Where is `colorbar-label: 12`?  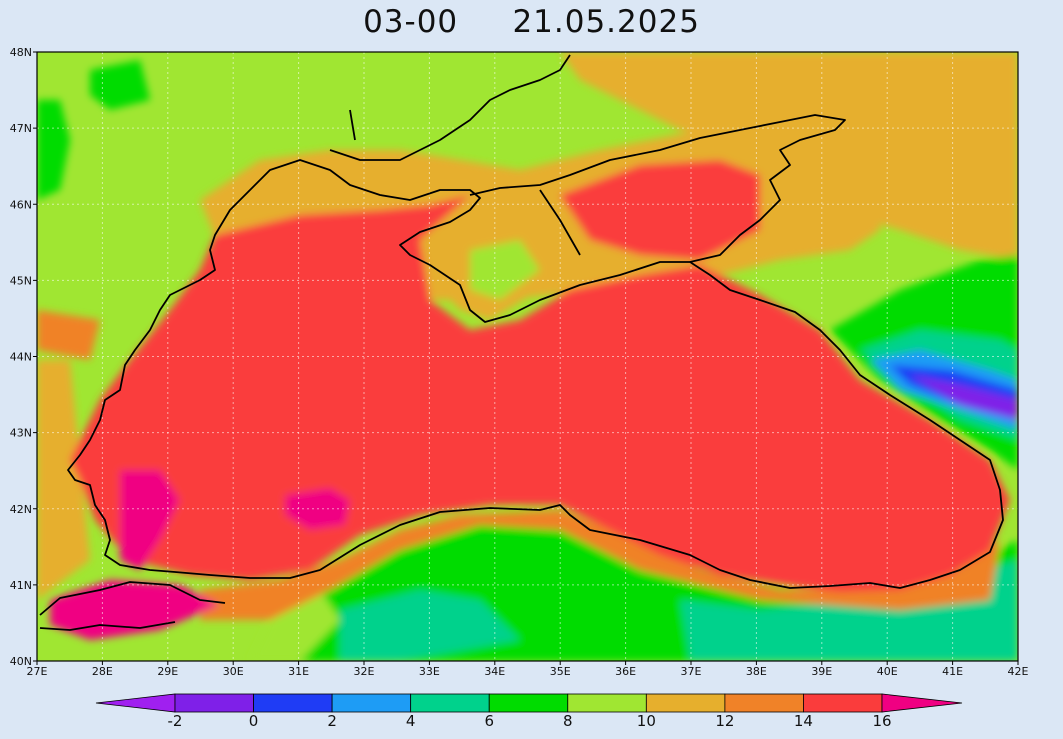
colorbar-label: 12 is located at coordinates (724, 721).